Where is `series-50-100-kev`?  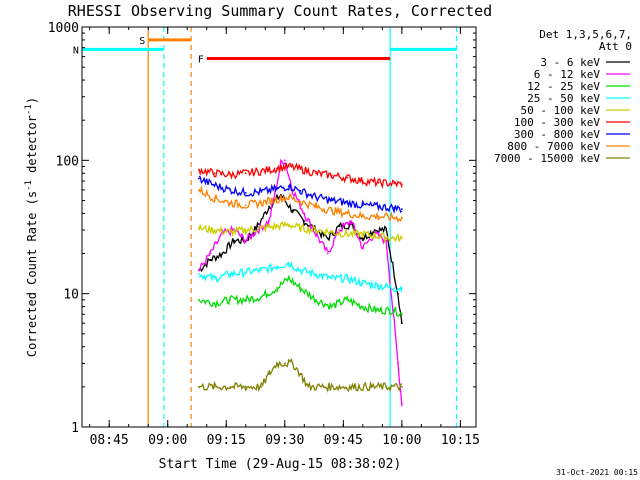
series-50-100-kev is located at coordinates (300, 232).